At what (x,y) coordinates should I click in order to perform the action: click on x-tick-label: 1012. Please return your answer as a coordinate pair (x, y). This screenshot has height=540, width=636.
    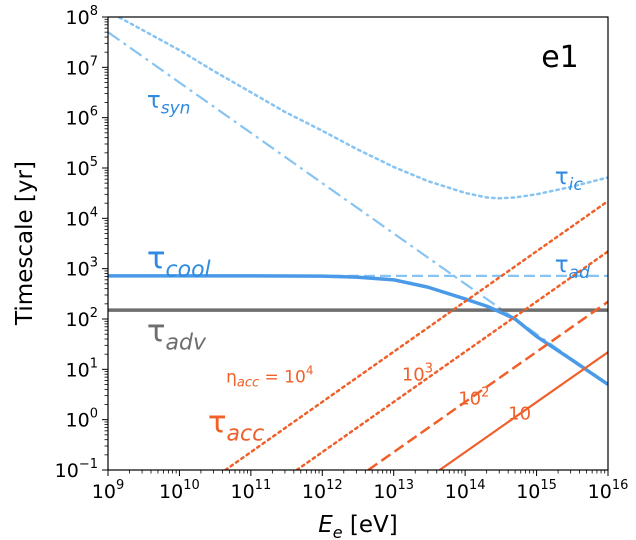
    Looking at the image, I should click on (322, 490).